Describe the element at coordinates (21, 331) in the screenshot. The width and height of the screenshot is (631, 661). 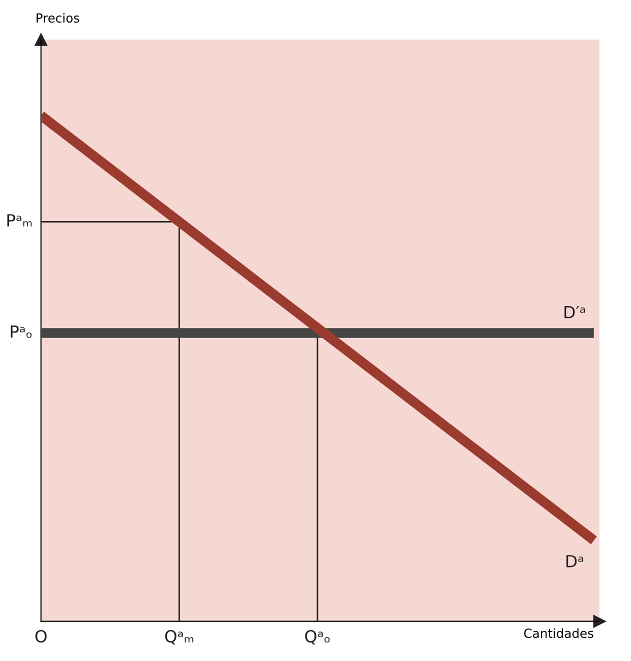
I see `annotation: Pᵃₒ` at that location.